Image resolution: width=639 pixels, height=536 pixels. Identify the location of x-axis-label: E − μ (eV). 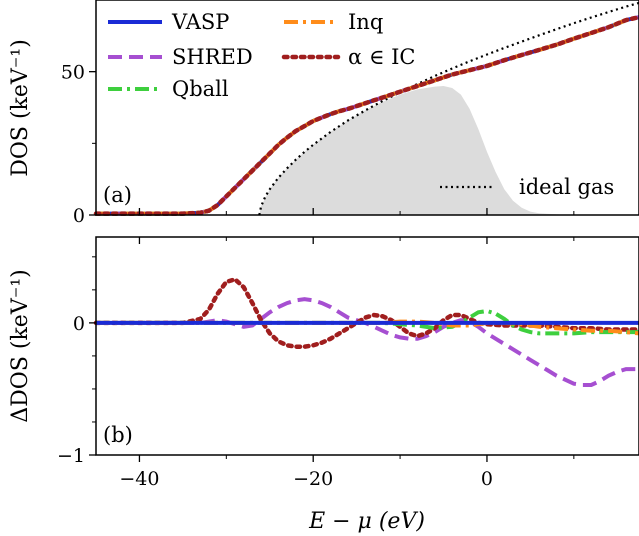
(366, 521).